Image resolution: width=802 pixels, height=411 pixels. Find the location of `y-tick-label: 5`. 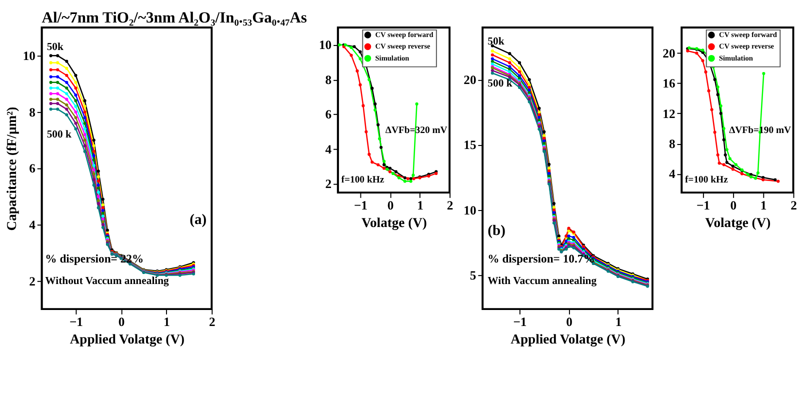

y-tick-label: 5 is located at coordinates (473, 275).